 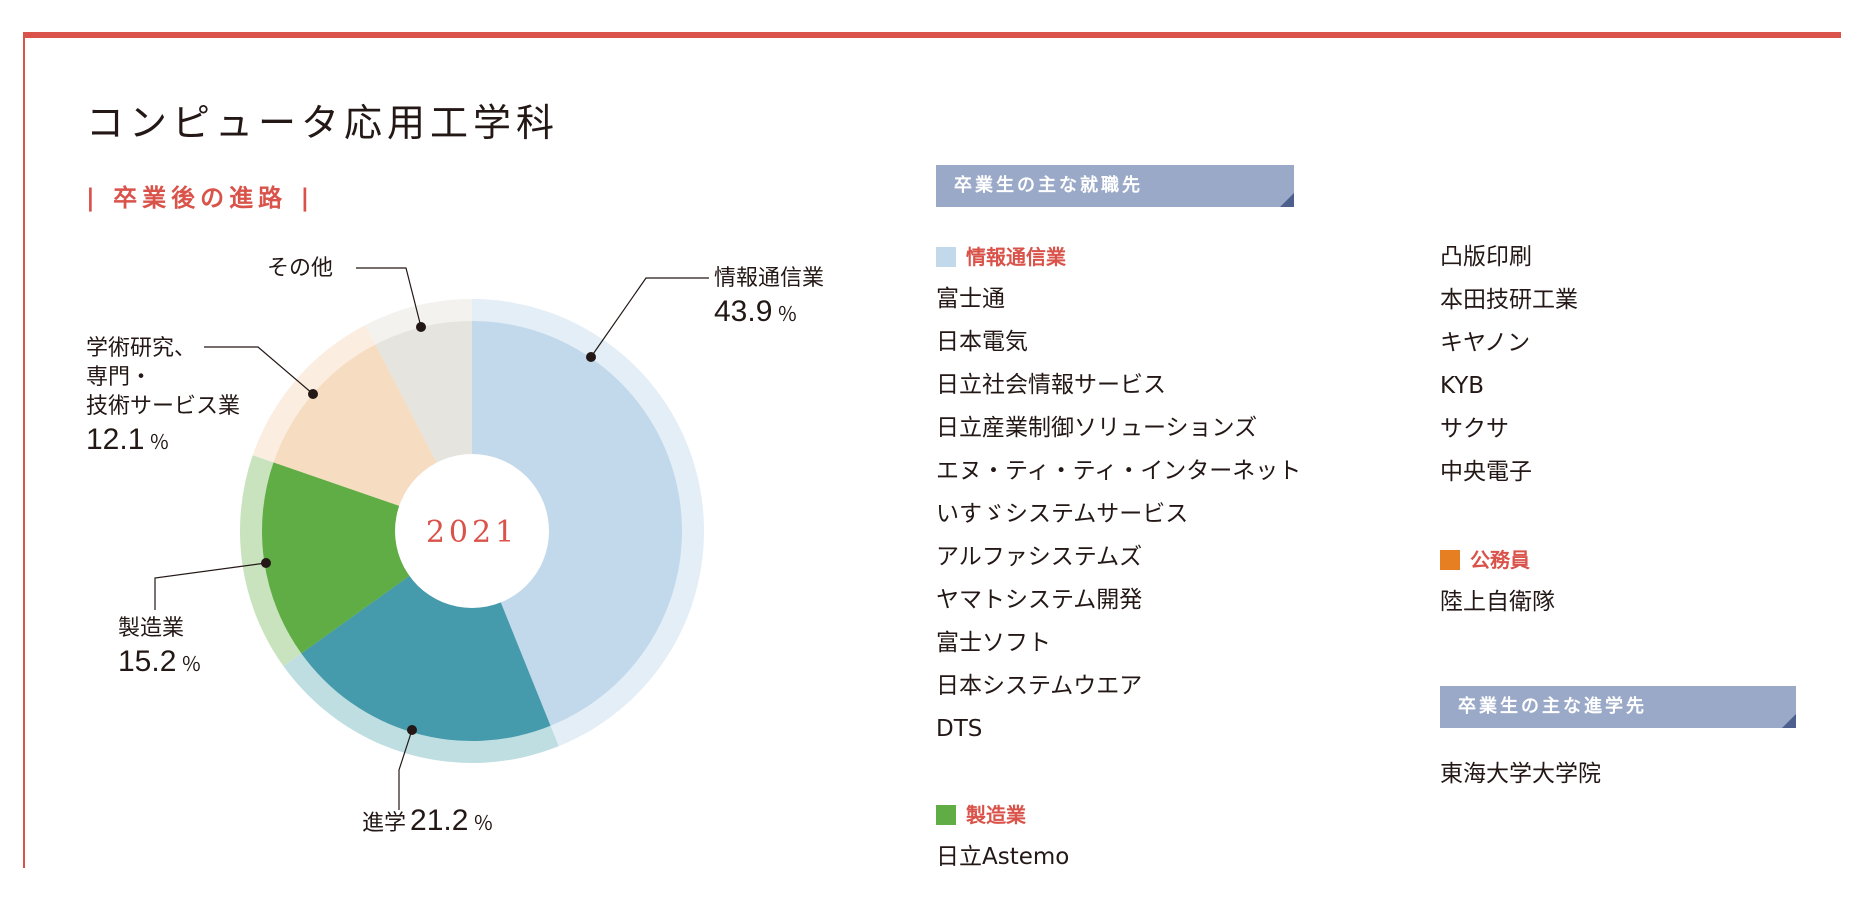 I want to click on label-advance: 進学 21.2 ％, so click(x=427, y=822).